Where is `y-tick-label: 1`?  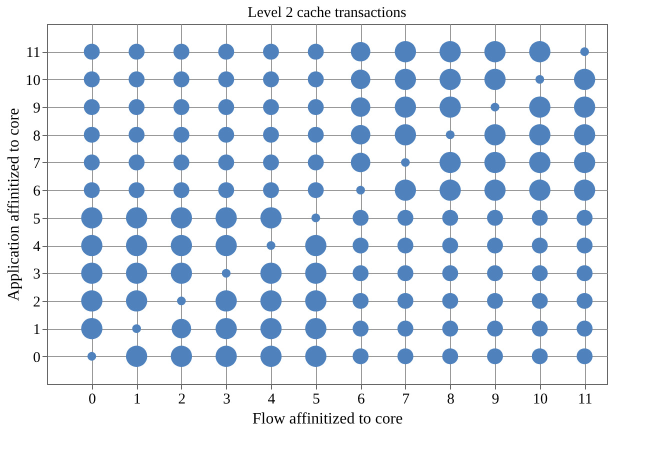 y-tick-label: 1 is located at coordinates (36, 330).